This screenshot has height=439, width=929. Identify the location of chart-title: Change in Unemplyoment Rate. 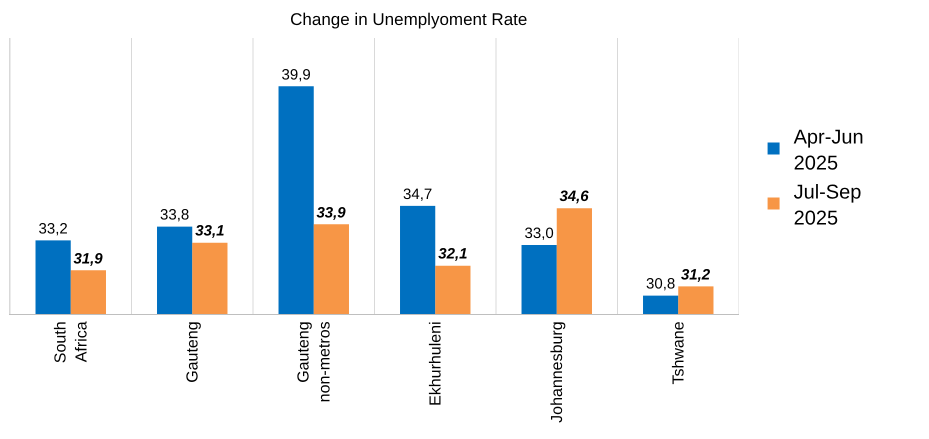
(409, 20).